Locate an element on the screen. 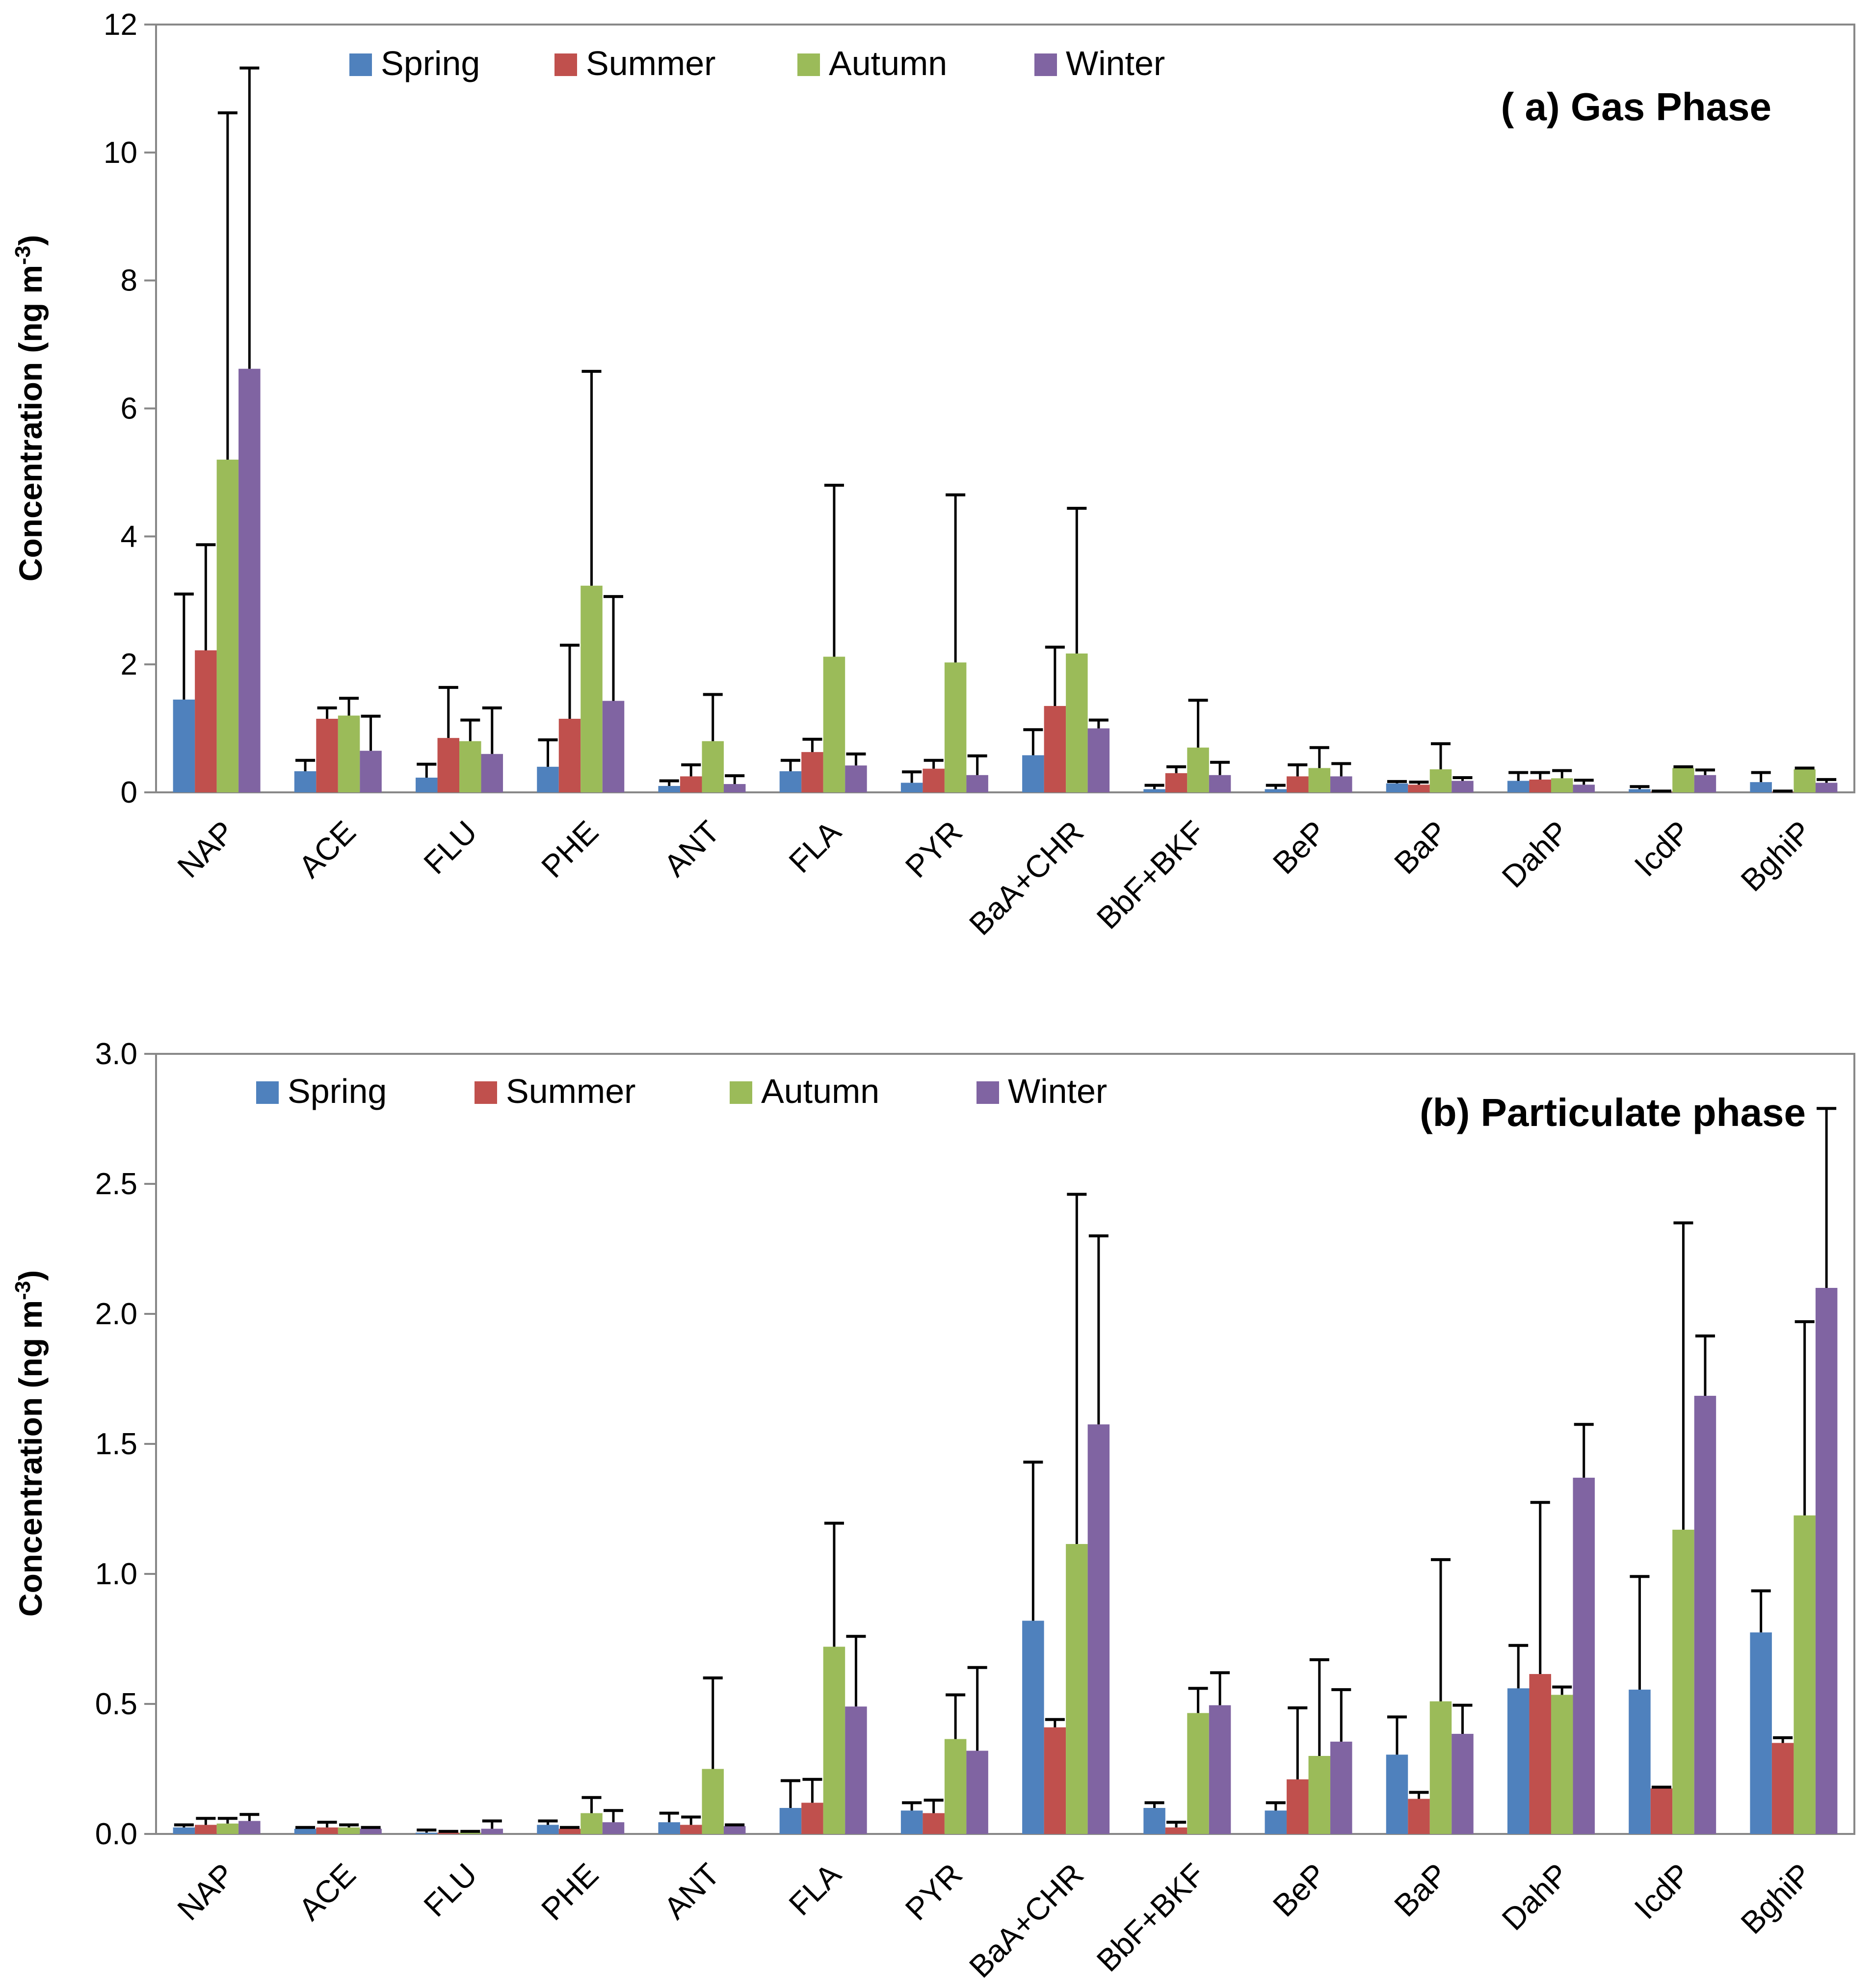  y-tick-label: 4 is located at coordinates (129, 536).